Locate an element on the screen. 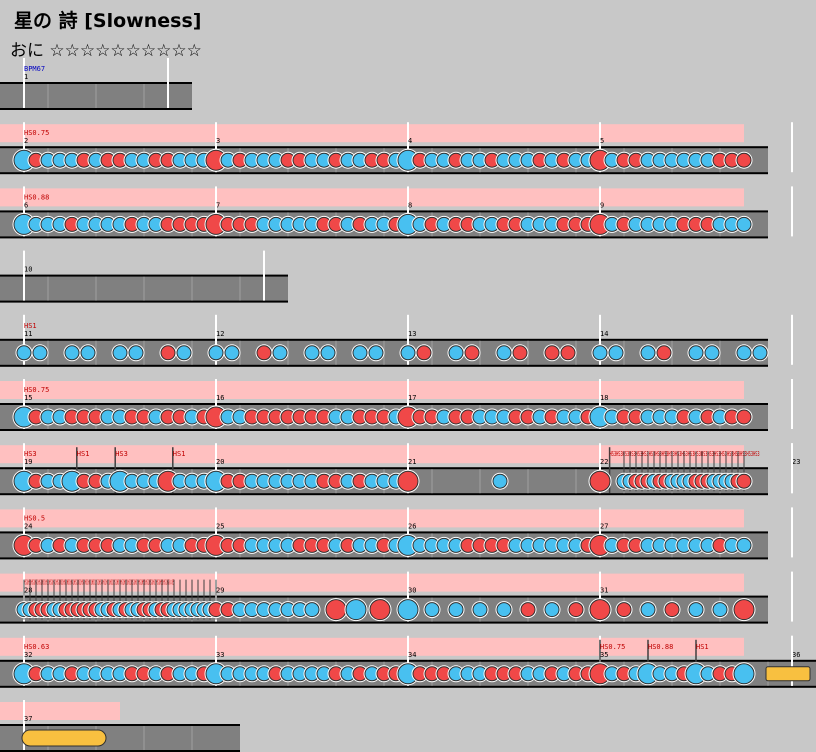 This screenshot has width=816, height=752. chart-row: 37 is located at coordinates (120, 726).